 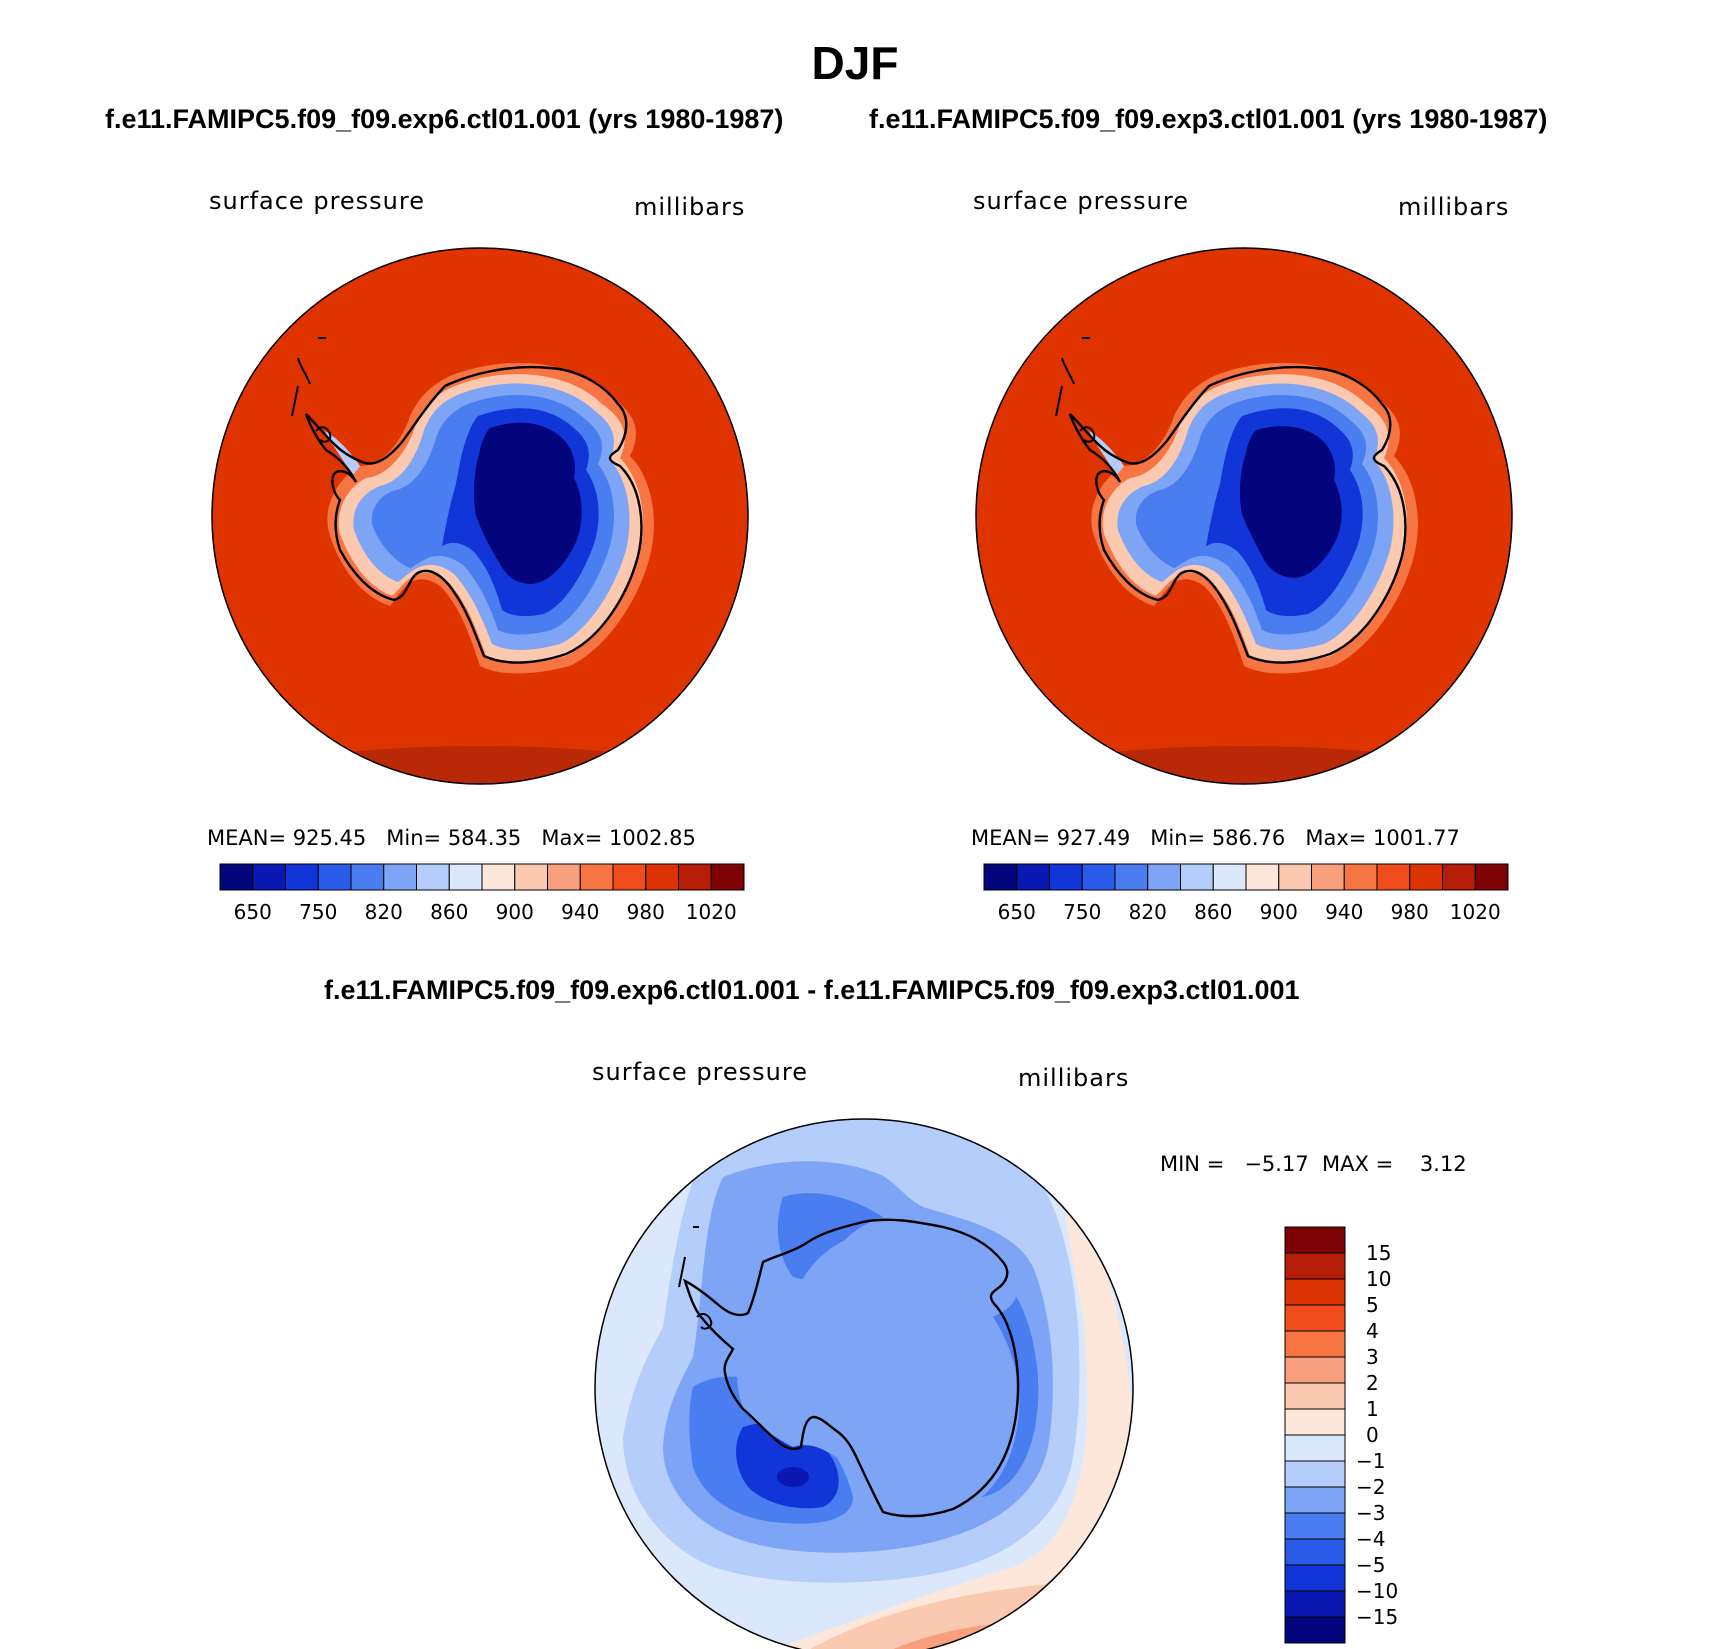 What do you see at coordinates (1372, 1305) in the screenshot?
I see `colorbar-tick-label: 5` at bounding box center [1372, 1305].